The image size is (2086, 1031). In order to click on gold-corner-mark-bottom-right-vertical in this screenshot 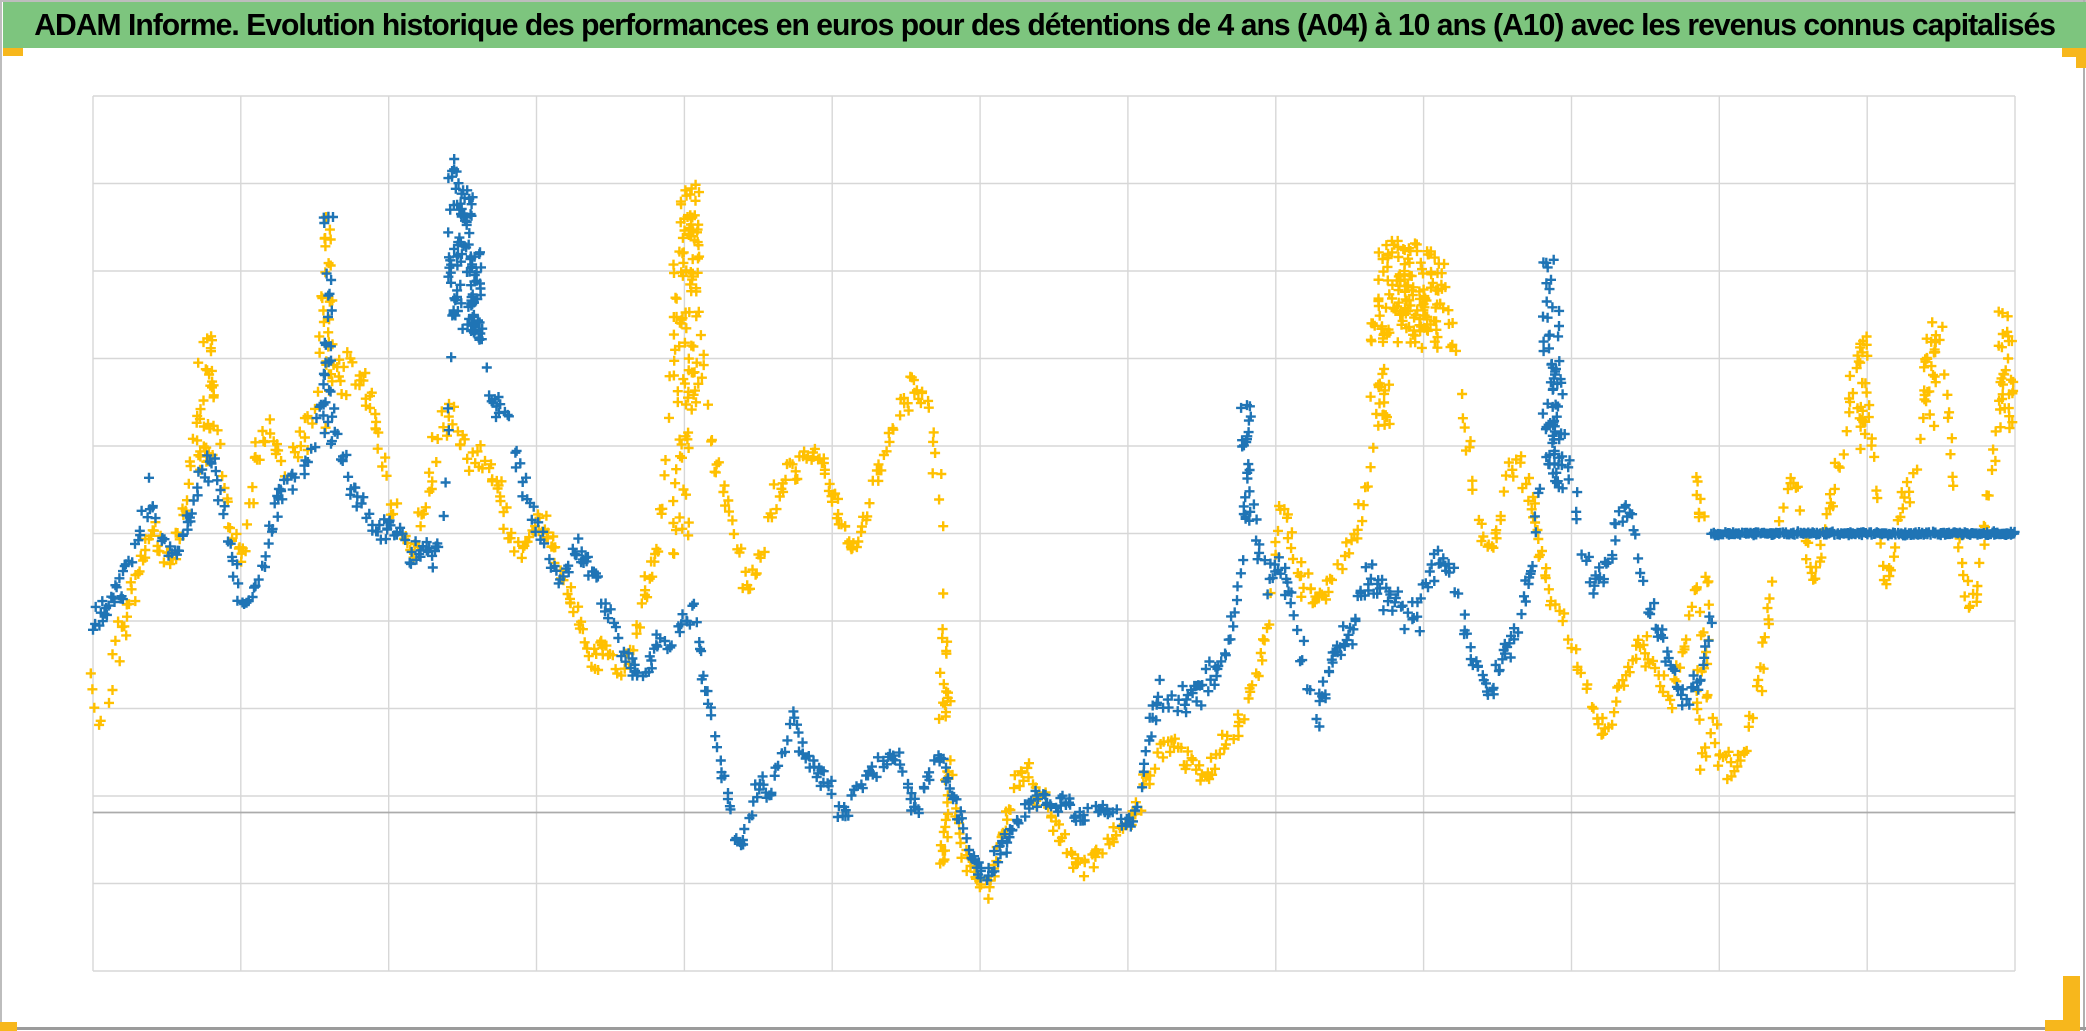, I will do `click(2071, 1003)`.